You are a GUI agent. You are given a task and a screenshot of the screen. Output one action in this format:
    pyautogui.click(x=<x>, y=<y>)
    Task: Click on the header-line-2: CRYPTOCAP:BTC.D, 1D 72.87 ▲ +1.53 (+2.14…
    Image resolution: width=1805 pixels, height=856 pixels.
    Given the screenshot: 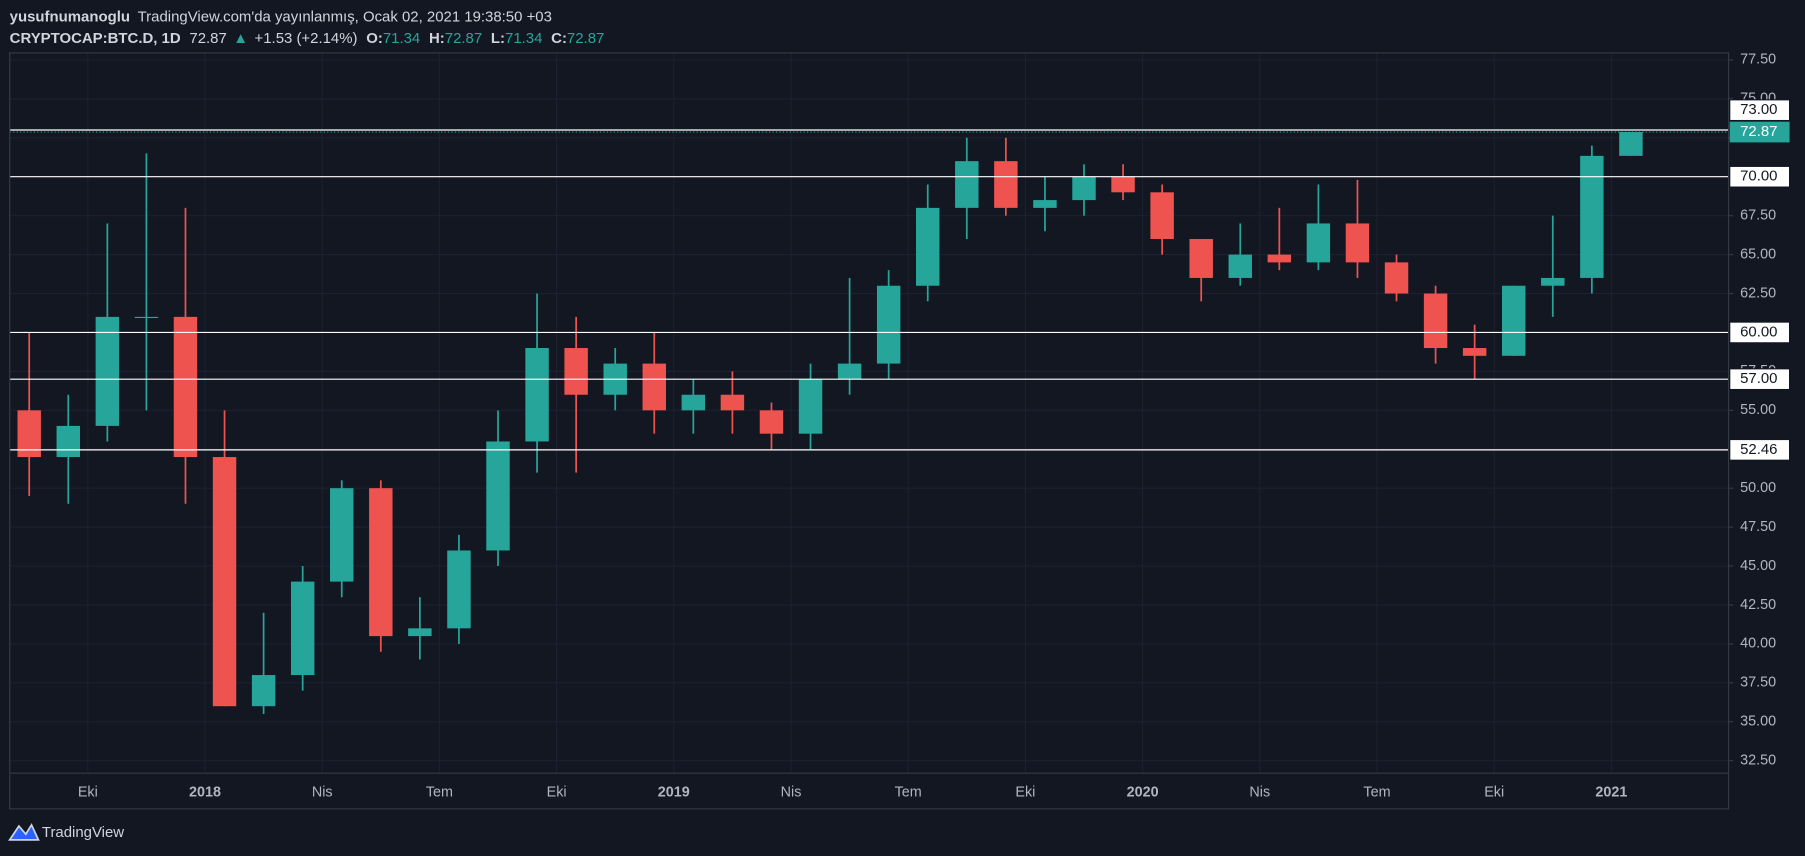 What is the action you would take?
    pyautogui.click(x=307, y=38)
    